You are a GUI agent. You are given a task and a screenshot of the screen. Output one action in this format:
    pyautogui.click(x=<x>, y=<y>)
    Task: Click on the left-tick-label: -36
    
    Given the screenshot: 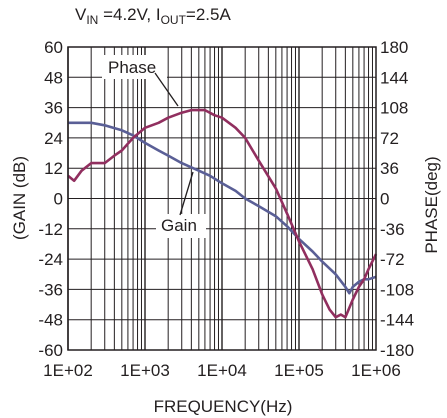 What is the action you would take?
    pyautogui.click(x=50, y=289)
    